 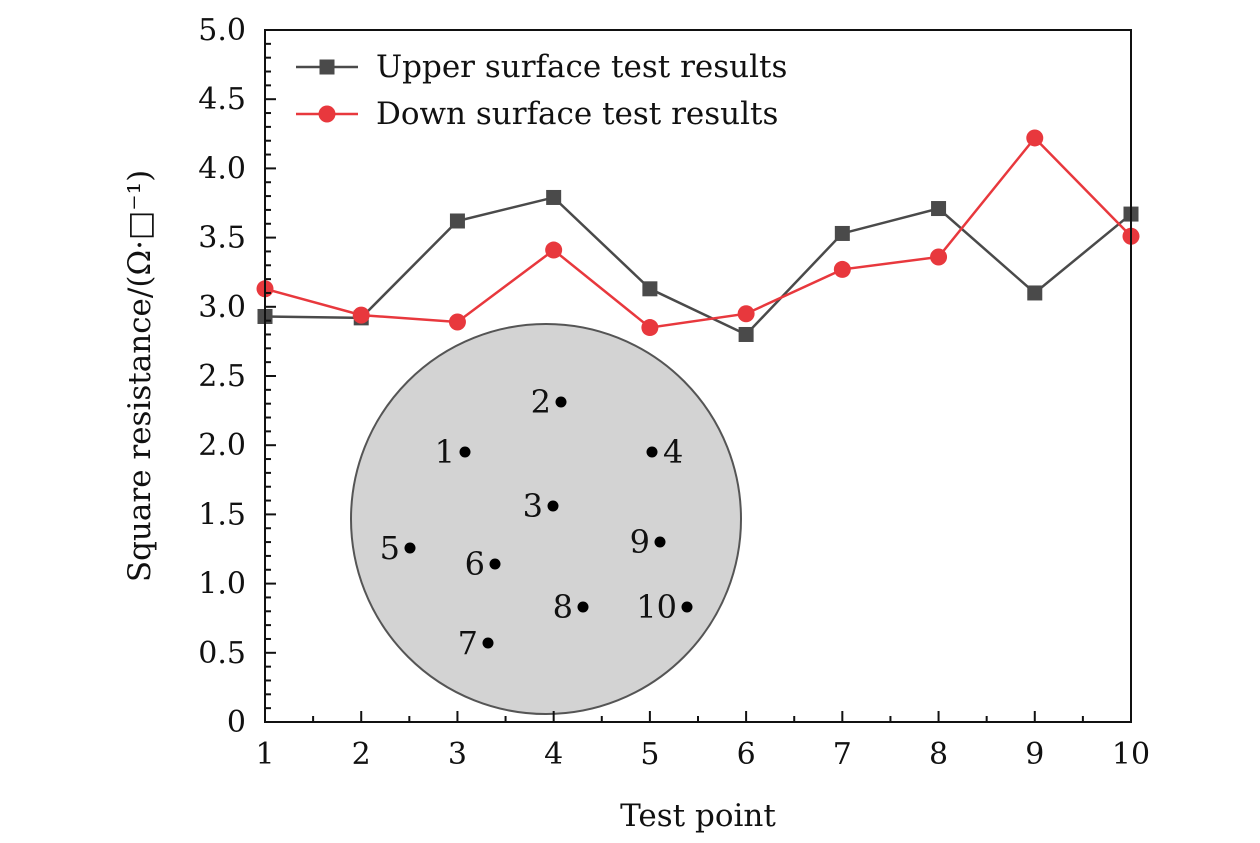 I want to click on y-tick-label-5.0: 5.0, so click(x=222, y=30).